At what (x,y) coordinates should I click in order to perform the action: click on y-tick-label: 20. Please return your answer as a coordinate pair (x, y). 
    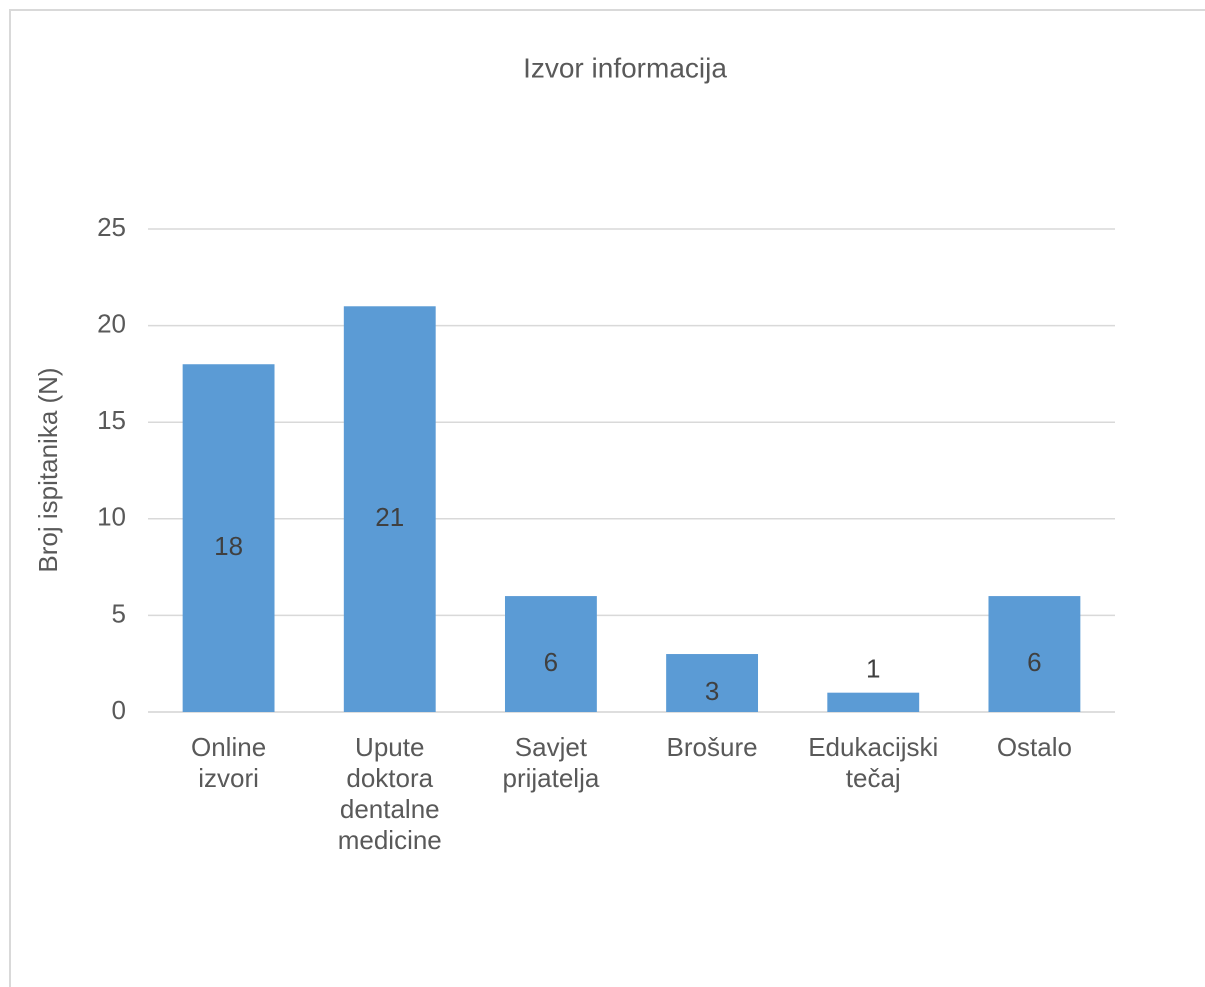
    Looking at the image, I should click on (111, 323).